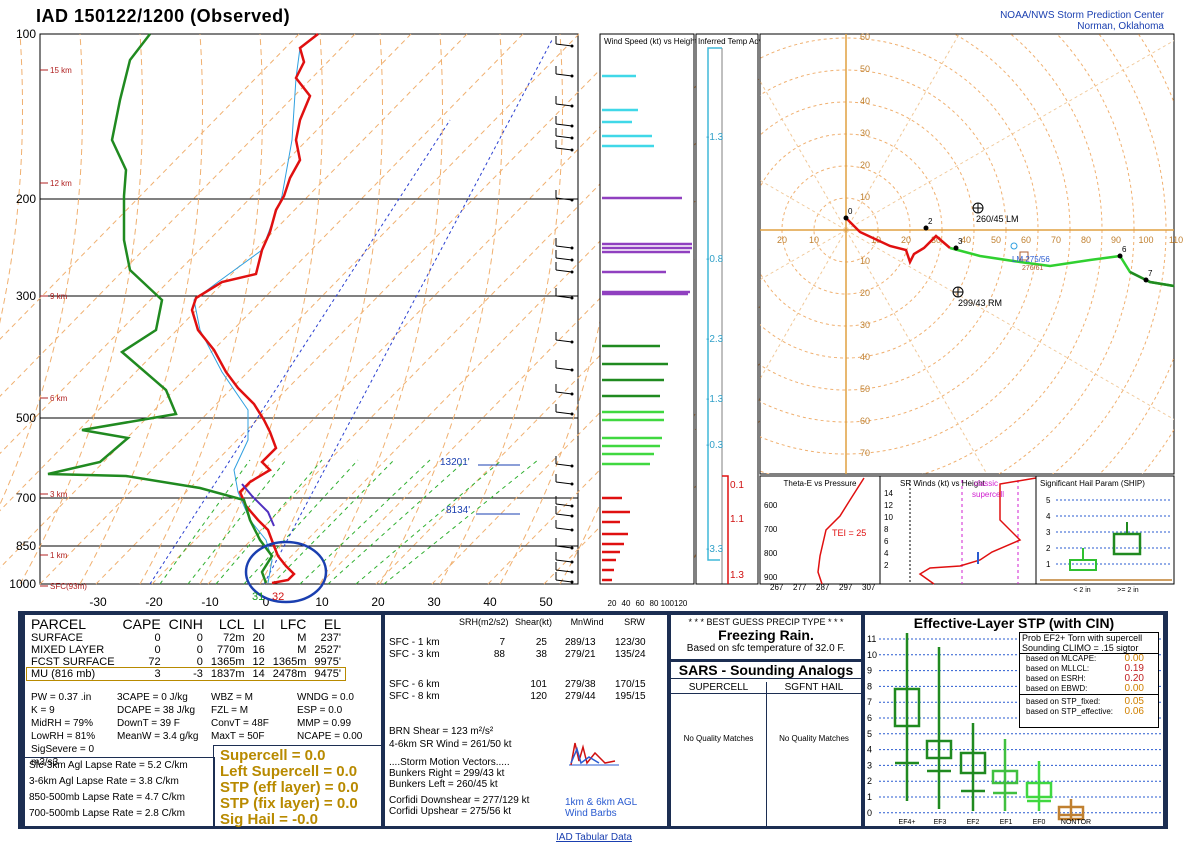 Image resolution: width=1200 pixels, height=858 pixels. Describe the element at coordinates (1033, 268) in the screenshot. I see `hodo-mean2-label: 276/61` at that location.